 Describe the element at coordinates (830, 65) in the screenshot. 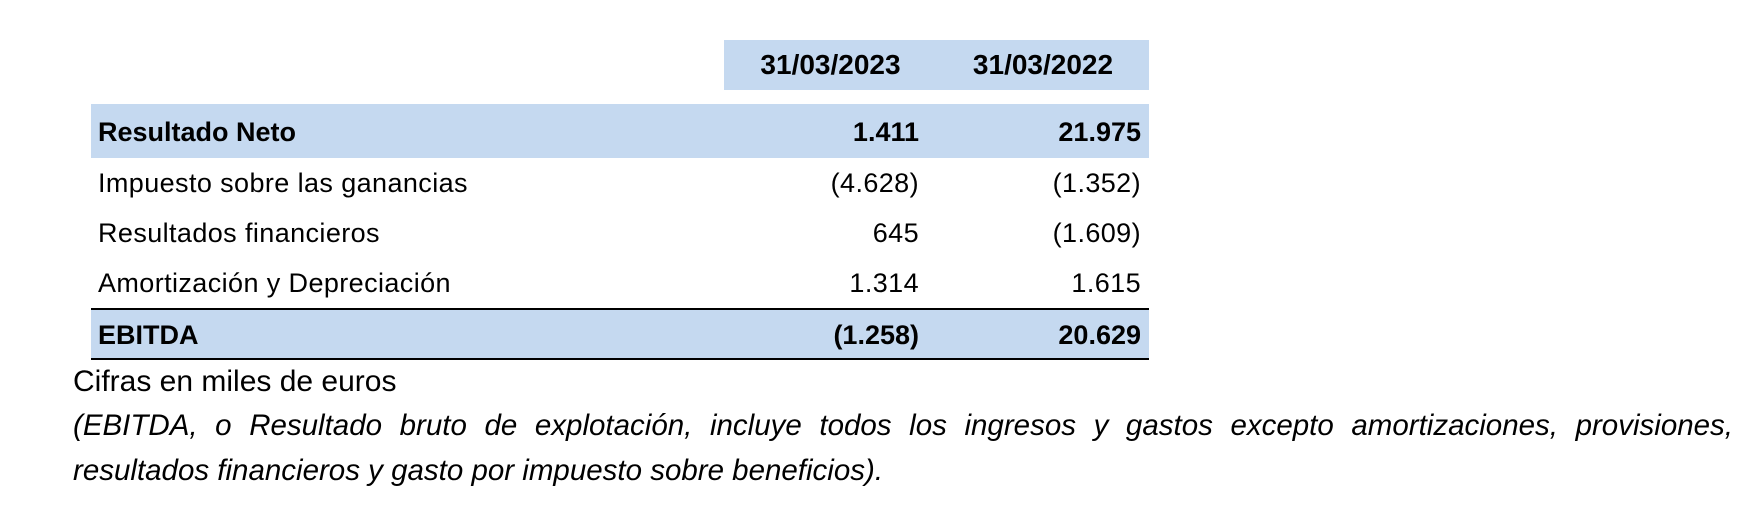

I see `column-header-2023: 31/03/2023` at that location.